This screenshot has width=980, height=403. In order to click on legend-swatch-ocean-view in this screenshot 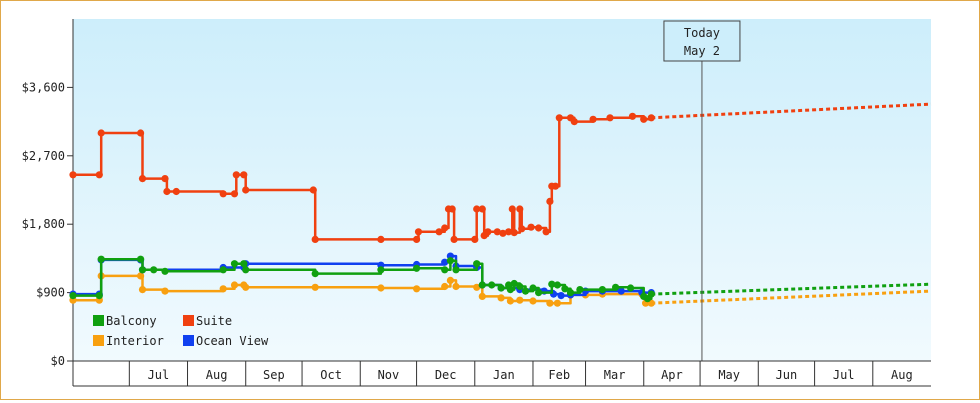, I will do `click(188, 340)`.